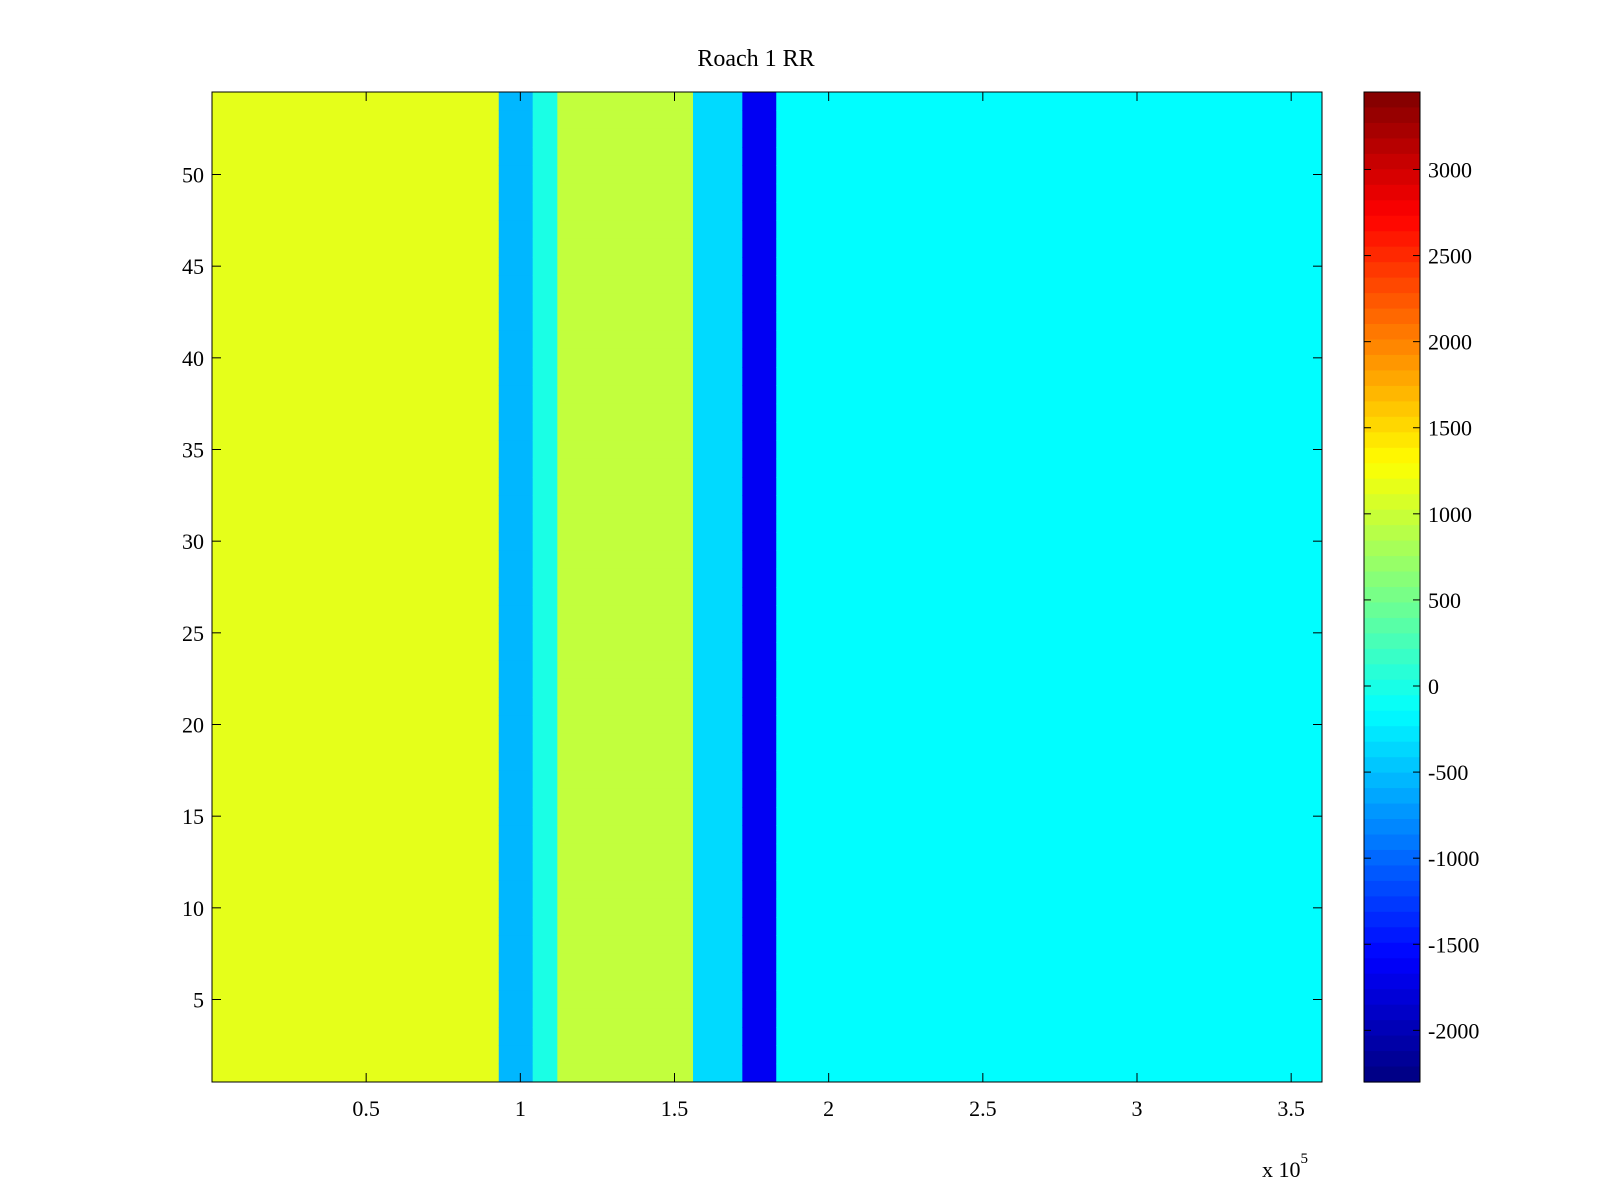  I want to click on colorbar-tick-label: -500, so click(1448, 772).